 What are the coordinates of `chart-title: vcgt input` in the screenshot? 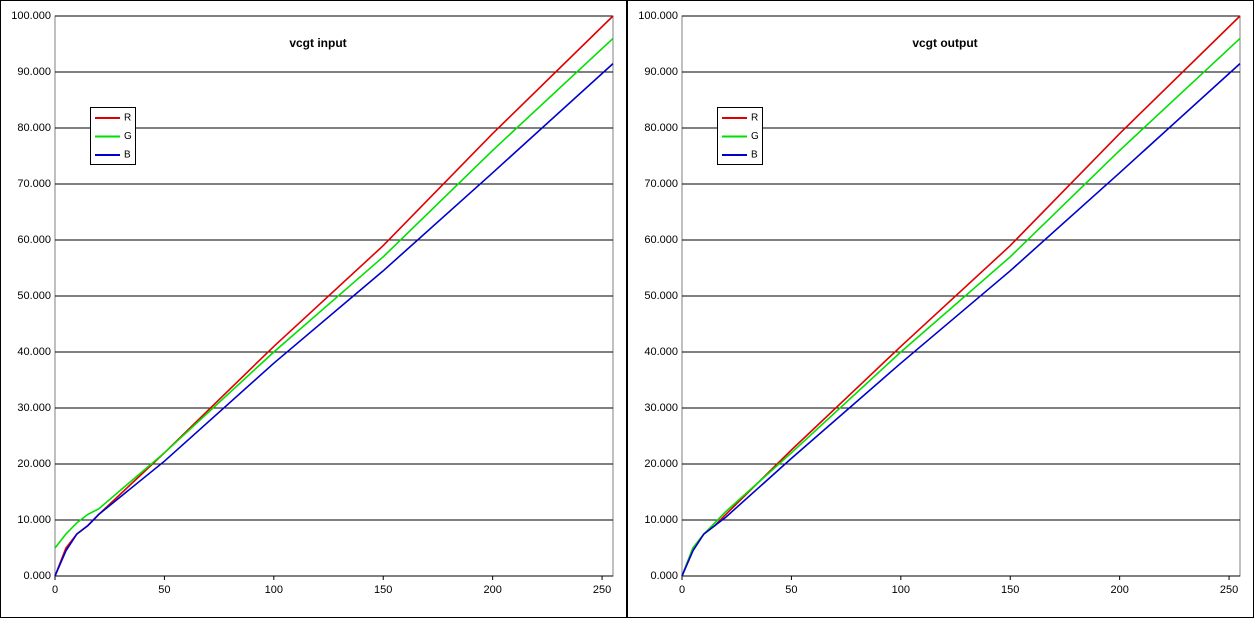 It's located at (317, 43).